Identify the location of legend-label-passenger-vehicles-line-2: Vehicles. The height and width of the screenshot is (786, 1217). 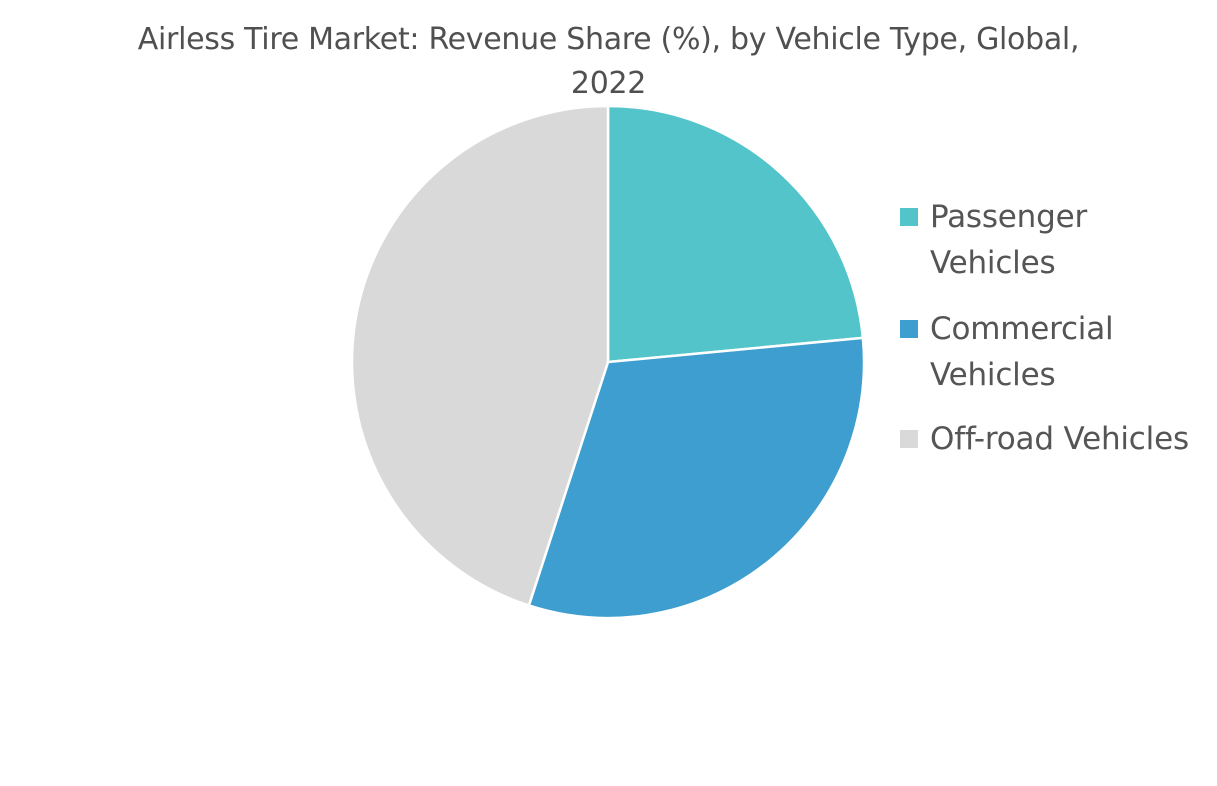
(993, 263).